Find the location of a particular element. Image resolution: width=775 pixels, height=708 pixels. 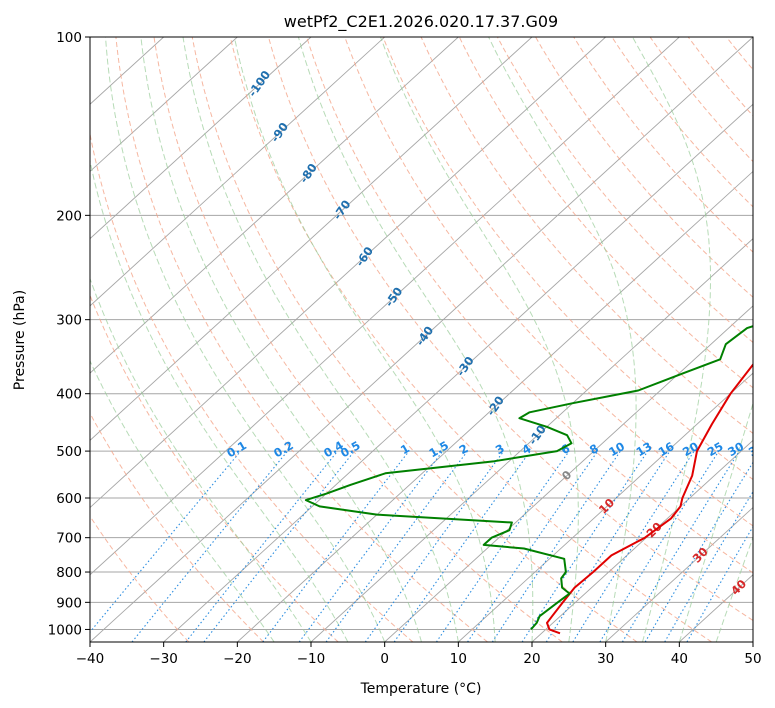

y-tick-label: 400 is located at coordinates (69, 395).